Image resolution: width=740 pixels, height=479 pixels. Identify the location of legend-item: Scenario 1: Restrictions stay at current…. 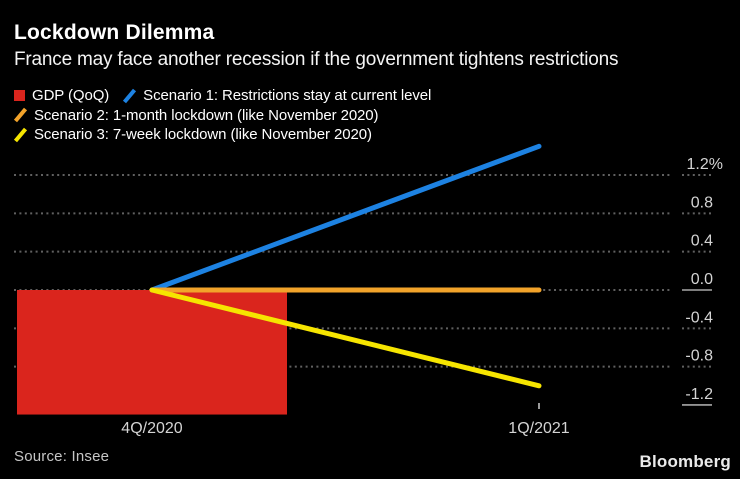
(277, 95).